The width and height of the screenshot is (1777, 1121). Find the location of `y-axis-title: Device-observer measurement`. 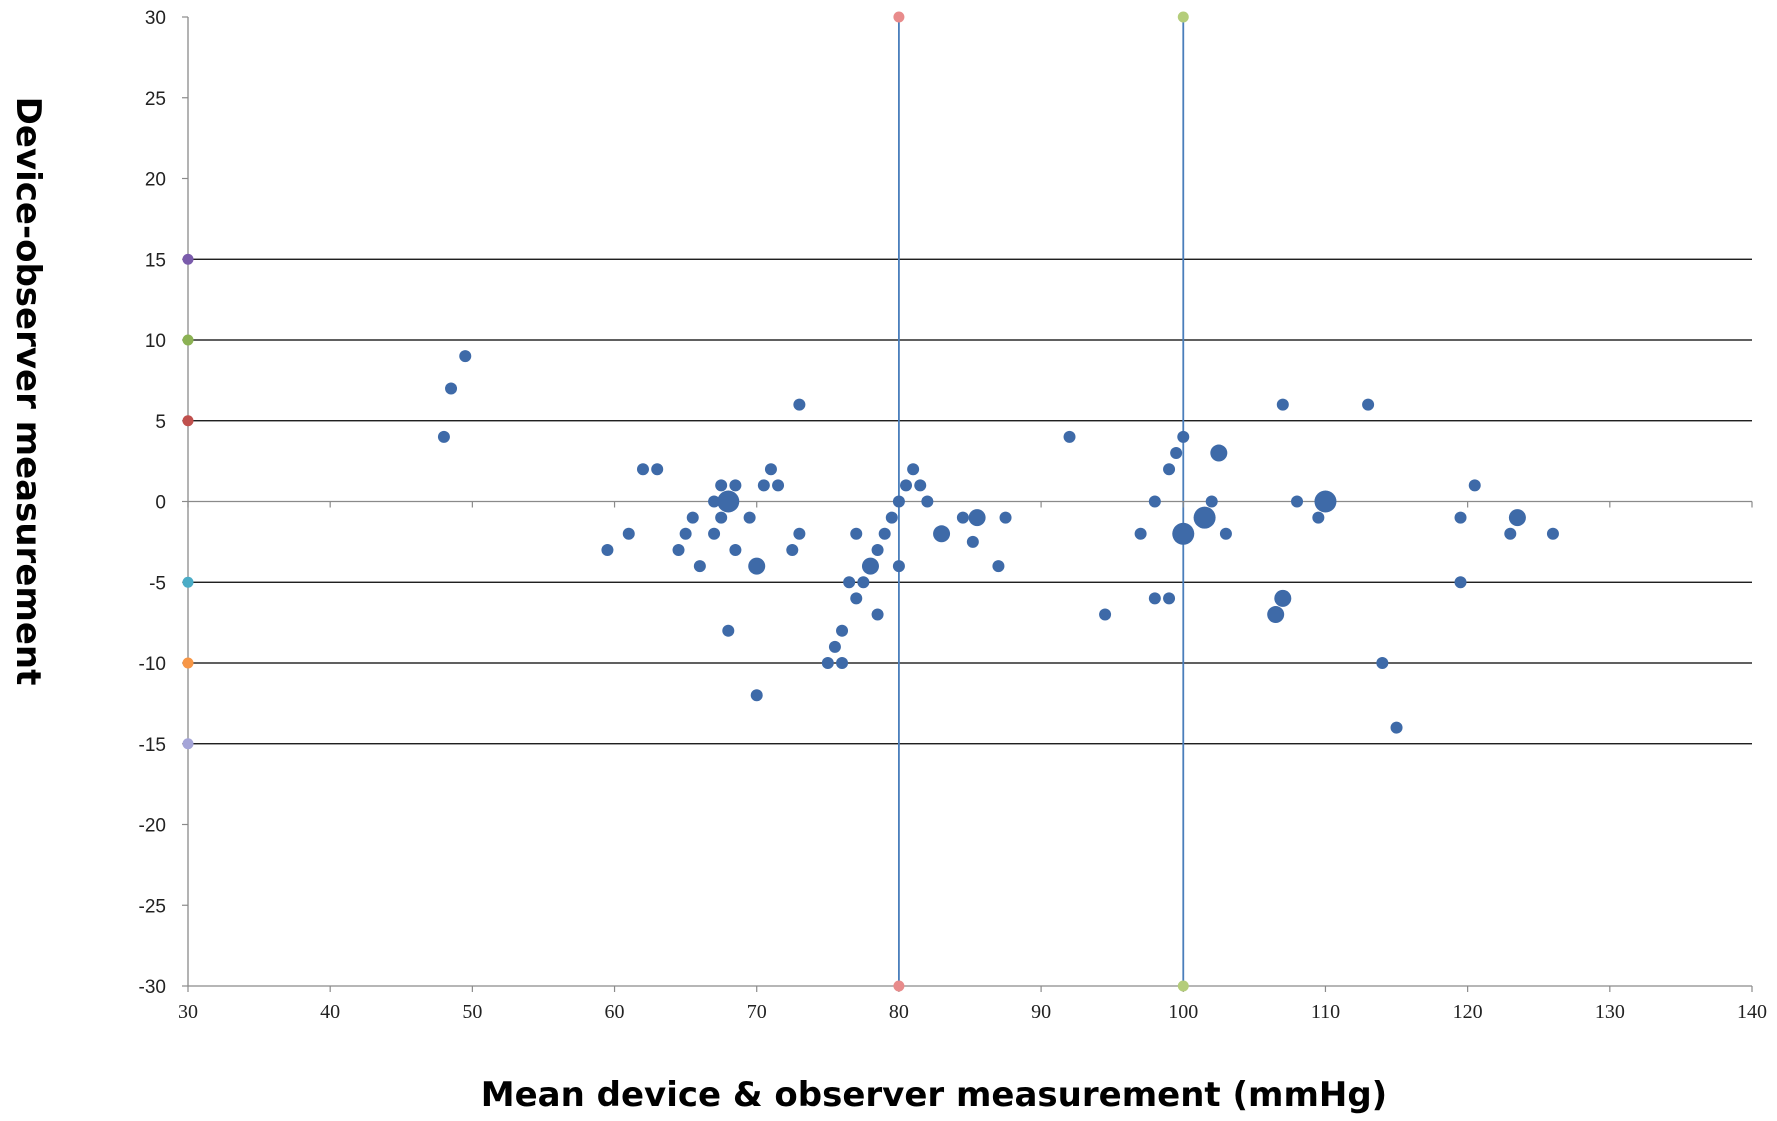

y-axis-title: Device-observer measurement is located at coordinates (28, 391).